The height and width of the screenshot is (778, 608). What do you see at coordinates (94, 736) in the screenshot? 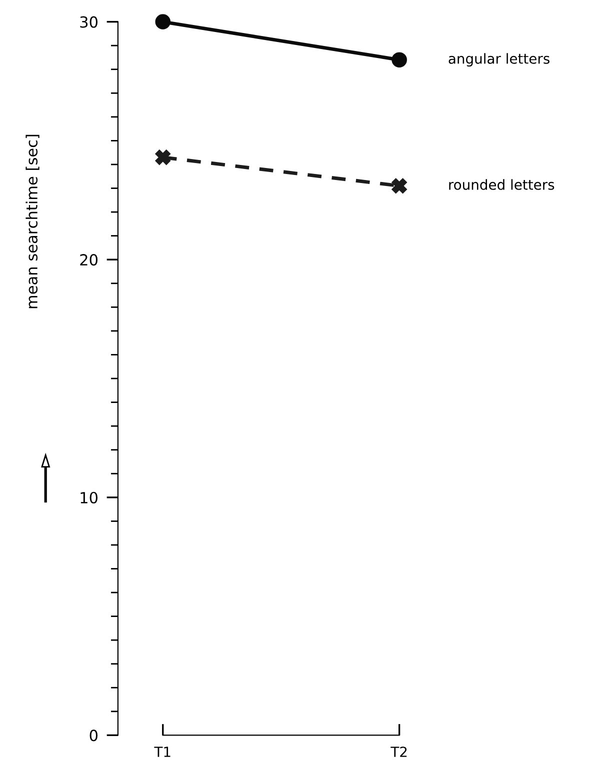
I see `y-tick-label: 0` at bounding box center [94, 736].